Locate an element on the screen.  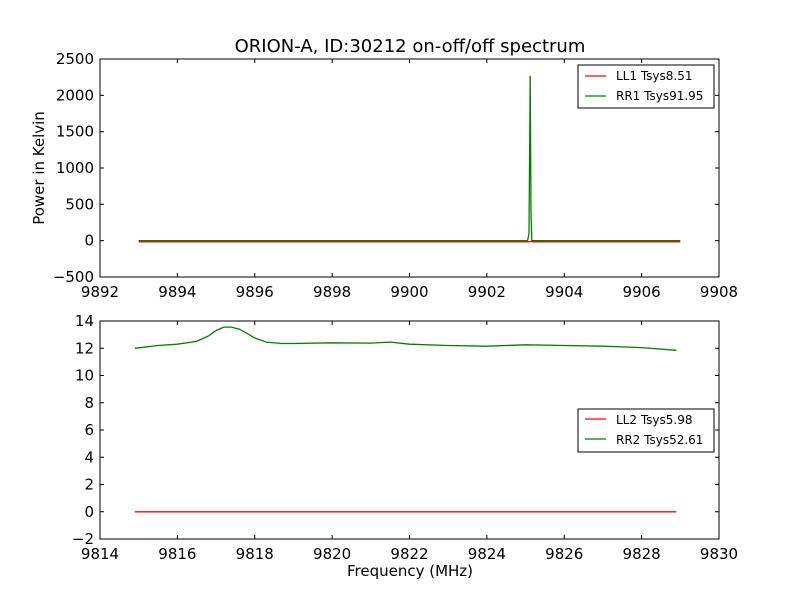
bottom-chart-x-tick-label: 9824 is located at coordinates (487, 554).